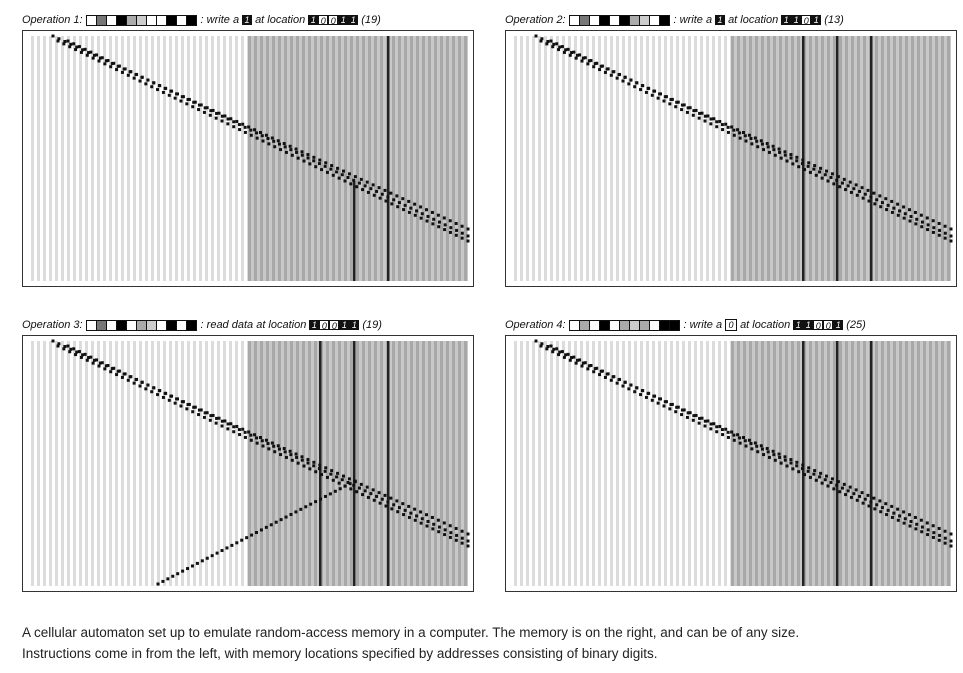 Image resolution: width=963 pixels, height=673 pixels. What do you see at coordinates (619, 20) in the screenshot?
I see `instruction-cells` at bounding box center [619, 20].